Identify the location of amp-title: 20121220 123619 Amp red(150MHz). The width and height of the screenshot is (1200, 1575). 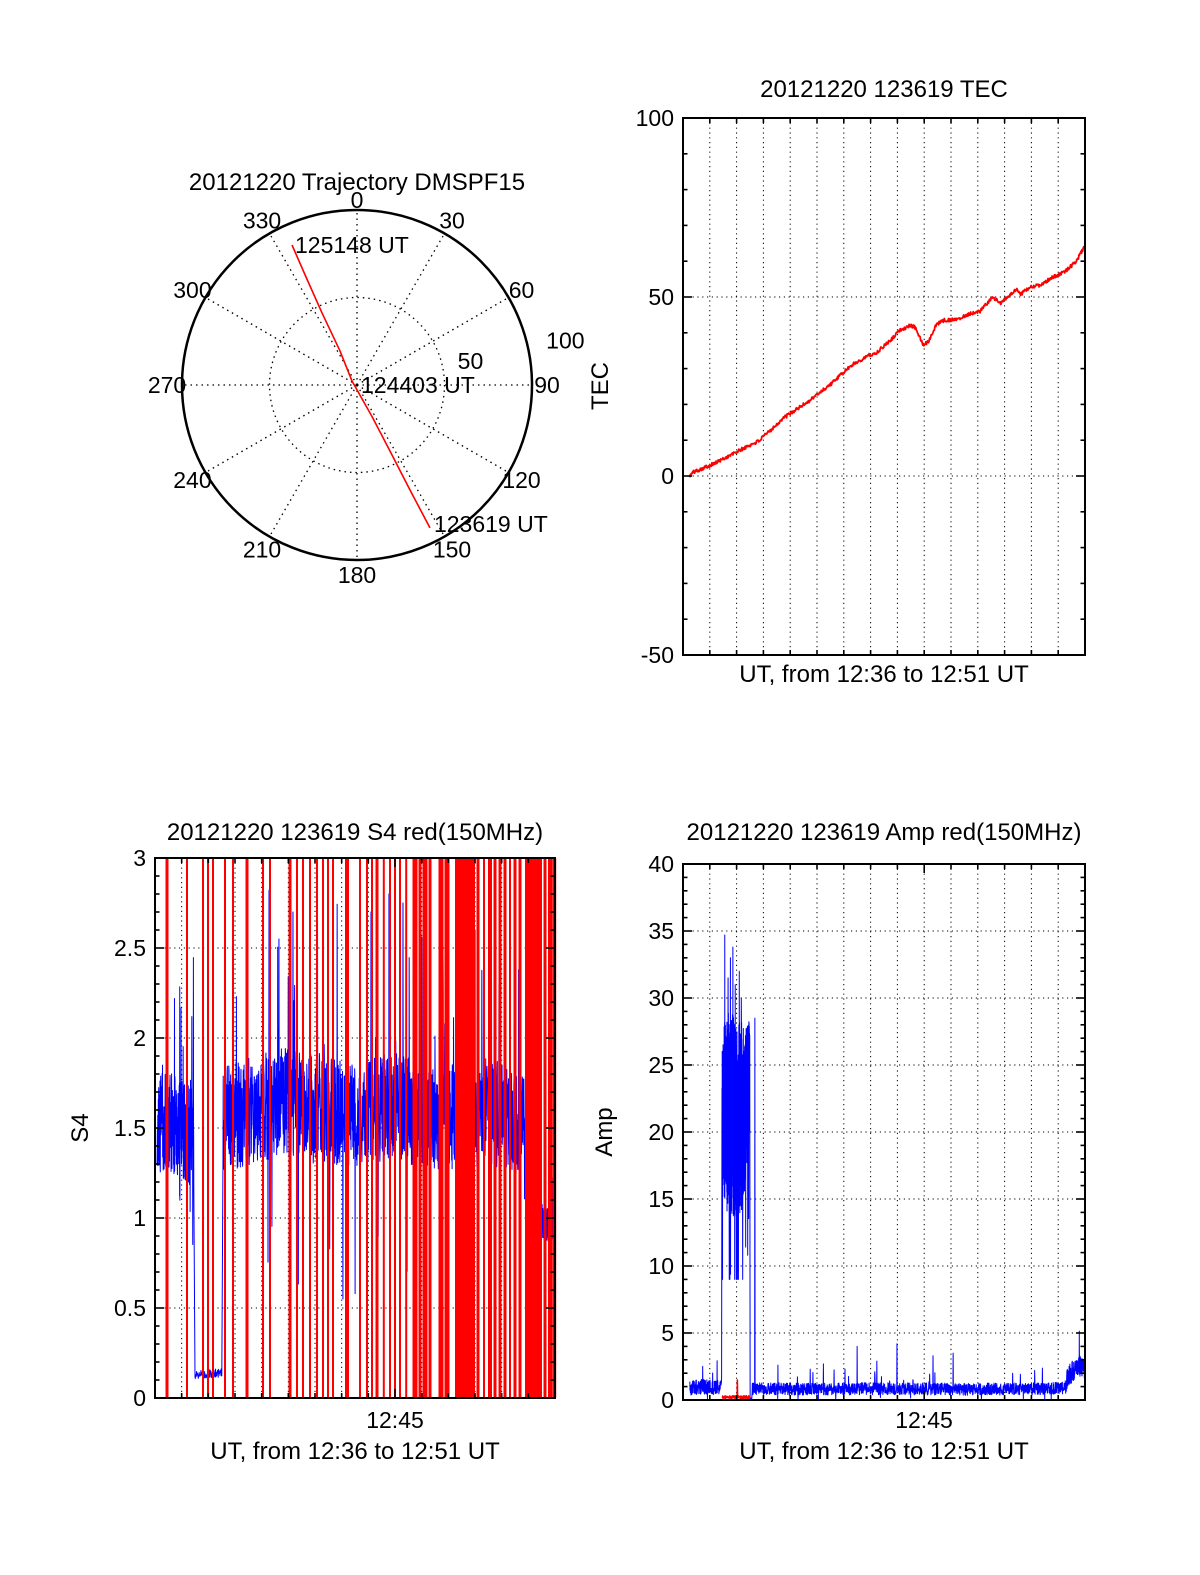
(884, 832).